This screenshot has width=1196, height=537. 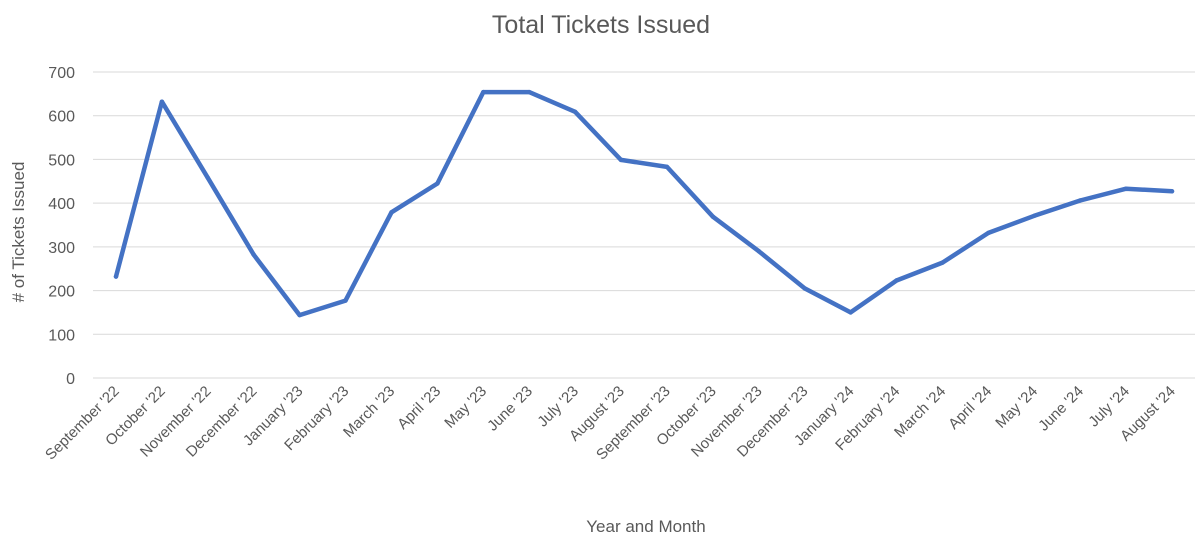 What do you see at coordinates (970, 408) in the screenshot?
I see `x-tick-label: April '24` at bounding box center [970, 408].